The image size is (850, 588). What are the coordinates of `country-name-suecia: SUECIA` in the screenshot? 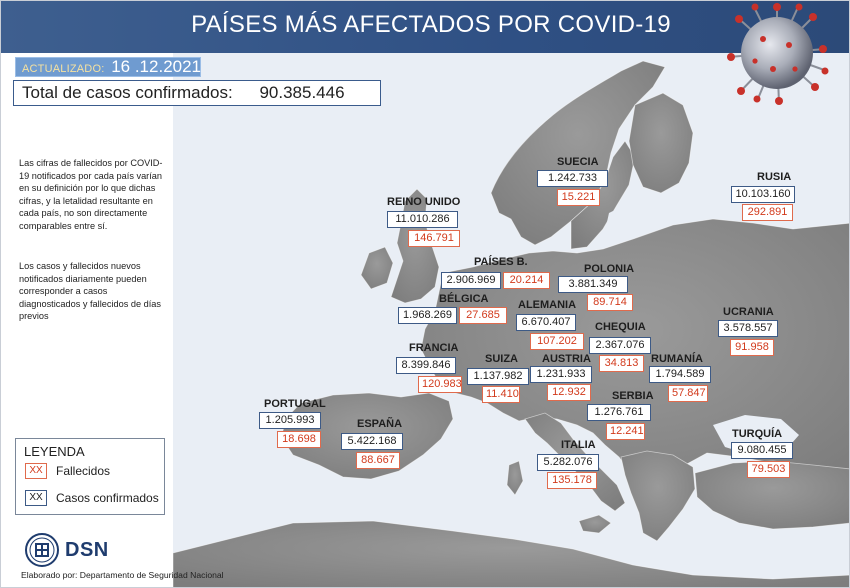 It's located at (578, 162).